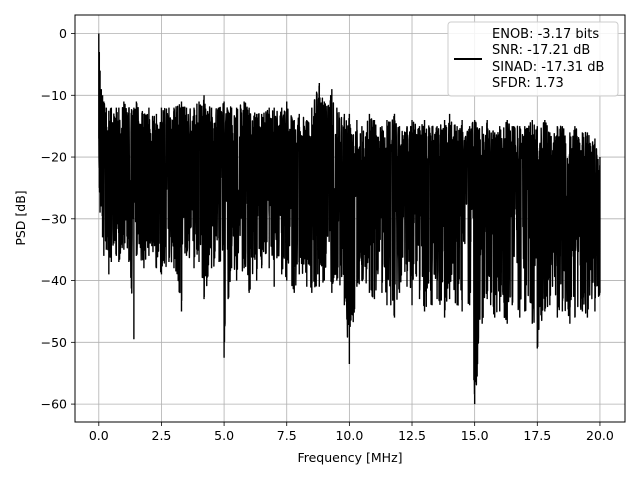 The height and width of the screenshot is (480, 640). What do you see at coordinates (545, 34) in the screenshot?
I see `legend-line-enob: ENOB: -3.17 bits` at bounding box center [545, 34].